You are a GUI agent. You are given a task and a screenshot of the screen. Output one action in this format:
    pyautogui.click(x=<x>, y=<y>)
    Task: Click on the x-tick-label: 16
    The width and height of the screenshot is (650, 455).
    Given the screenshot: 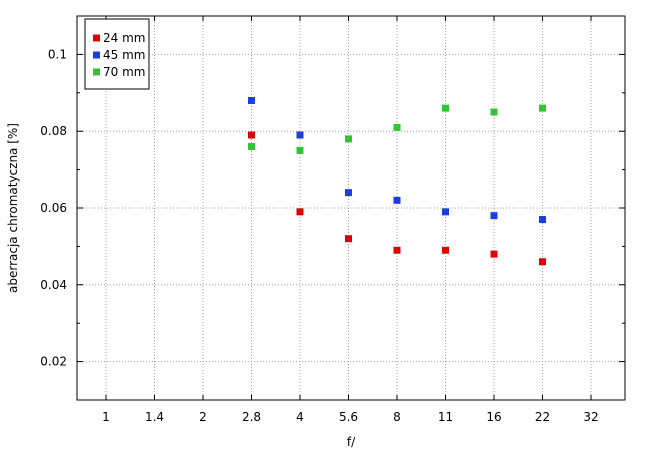 What is the action you would take?
    pyautogui.click(x=493, y=417)
    